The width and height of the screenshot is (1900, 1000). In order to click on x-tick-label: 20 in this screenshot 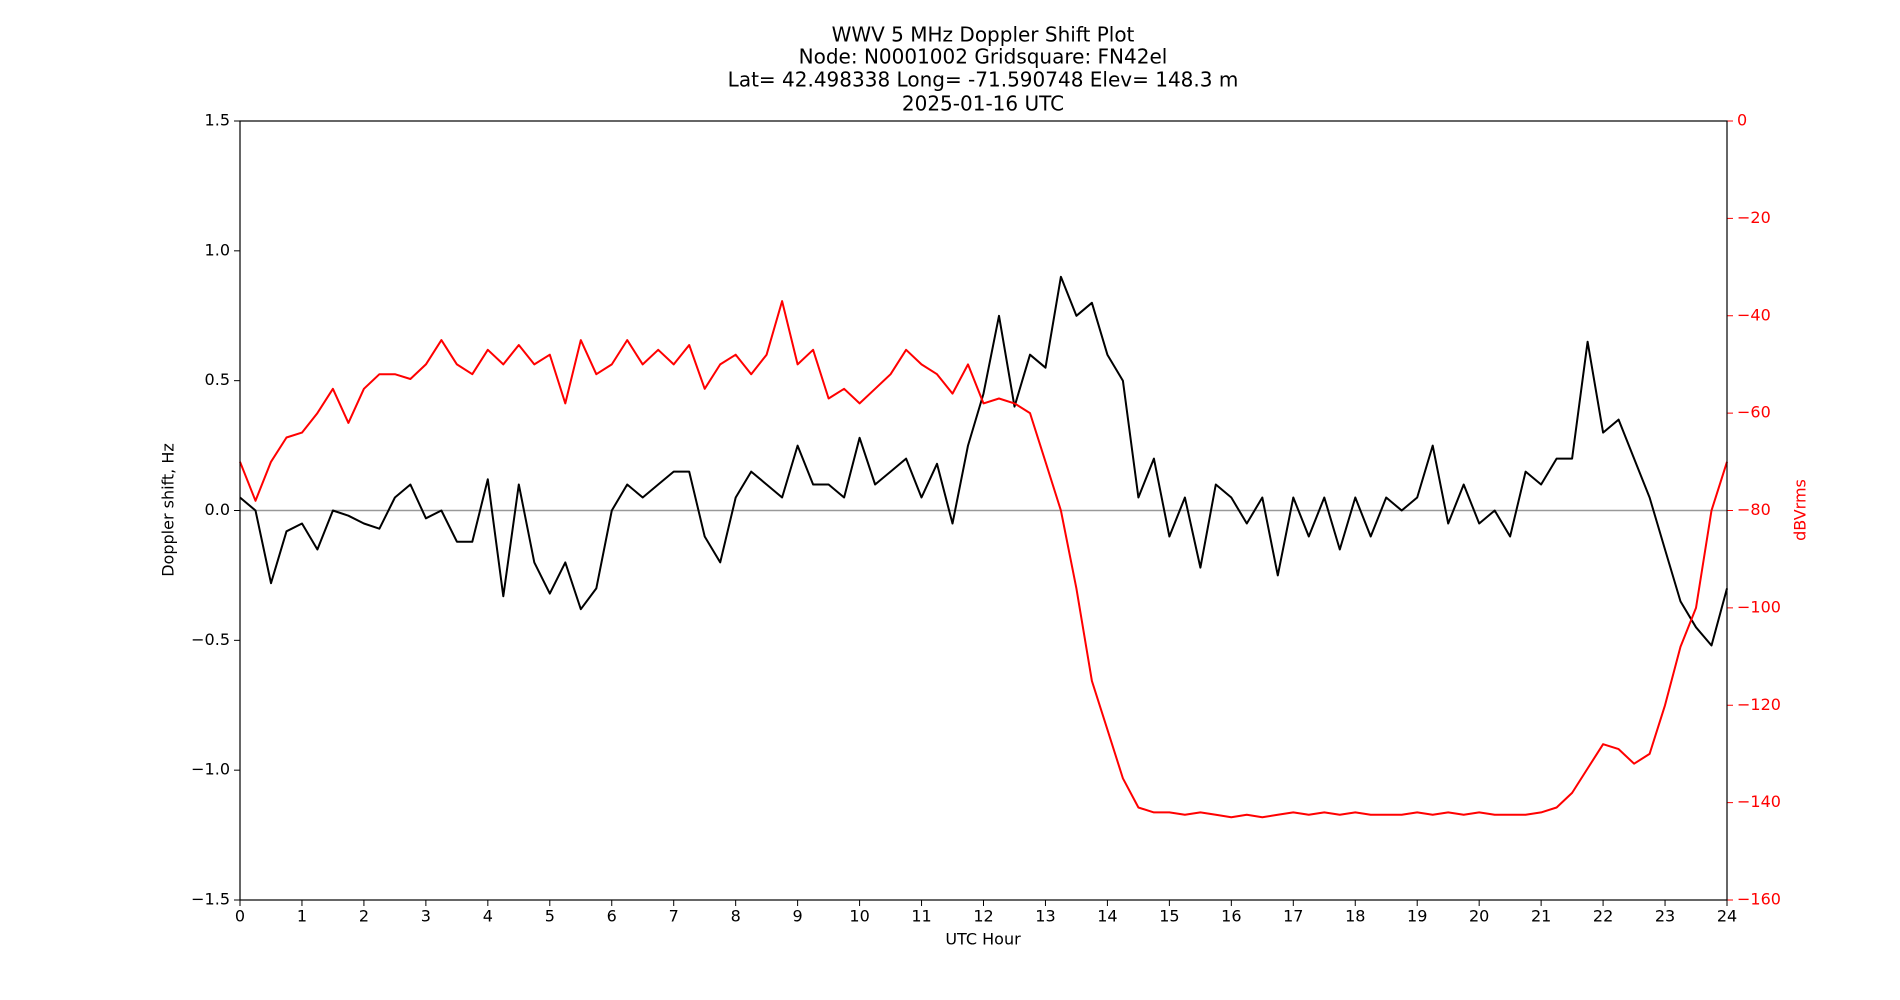, I will do `click(1479, 916)`.